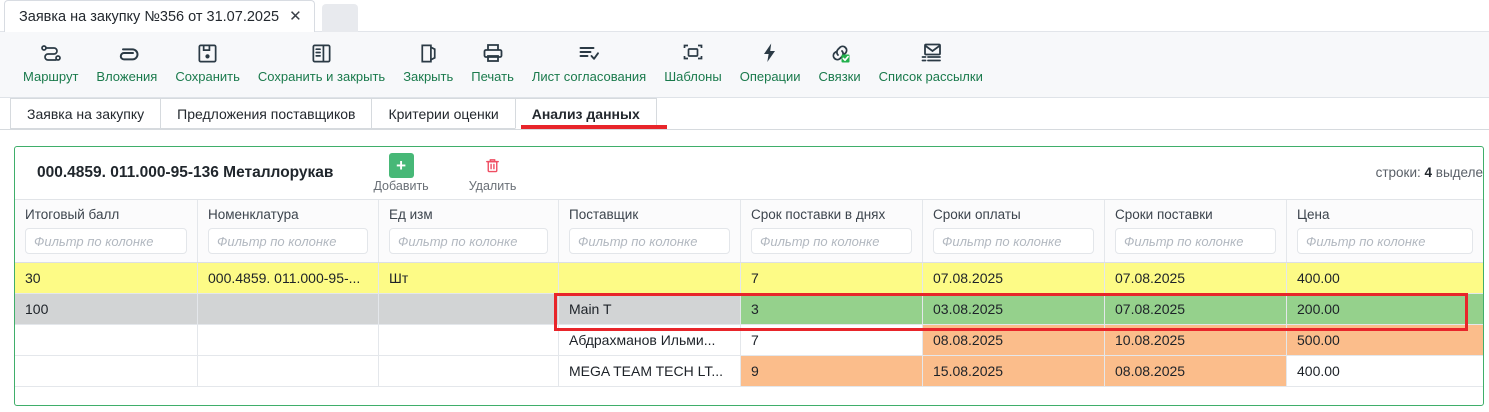 Image resolution: width=1489 pixels, height=412 pixels. Describe the element at coordinates (840, 66) in the screenshot. I see `ribbon-button-links: Связки` at that location.